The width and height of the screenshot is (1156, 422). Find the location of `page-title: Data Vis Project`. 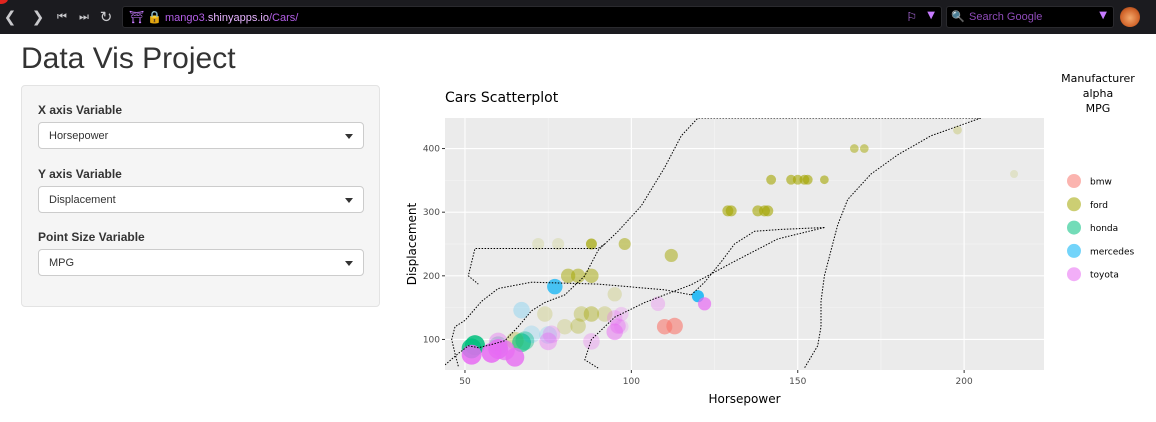

page-title: Data Vis Project is located at coordinates (128, 58).